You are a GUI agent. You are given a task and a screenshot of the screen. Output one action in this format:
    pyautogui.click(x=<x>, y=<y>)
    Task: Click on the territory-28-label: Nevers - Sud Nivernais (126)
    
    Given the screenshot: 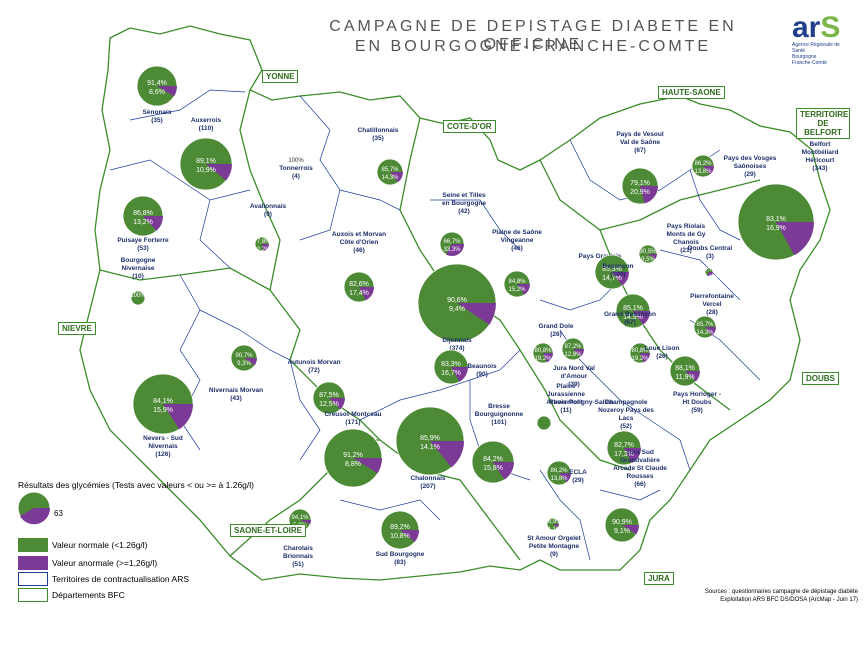 What is the action you would take?
    pyautogui.click(x=163, y=446)
    